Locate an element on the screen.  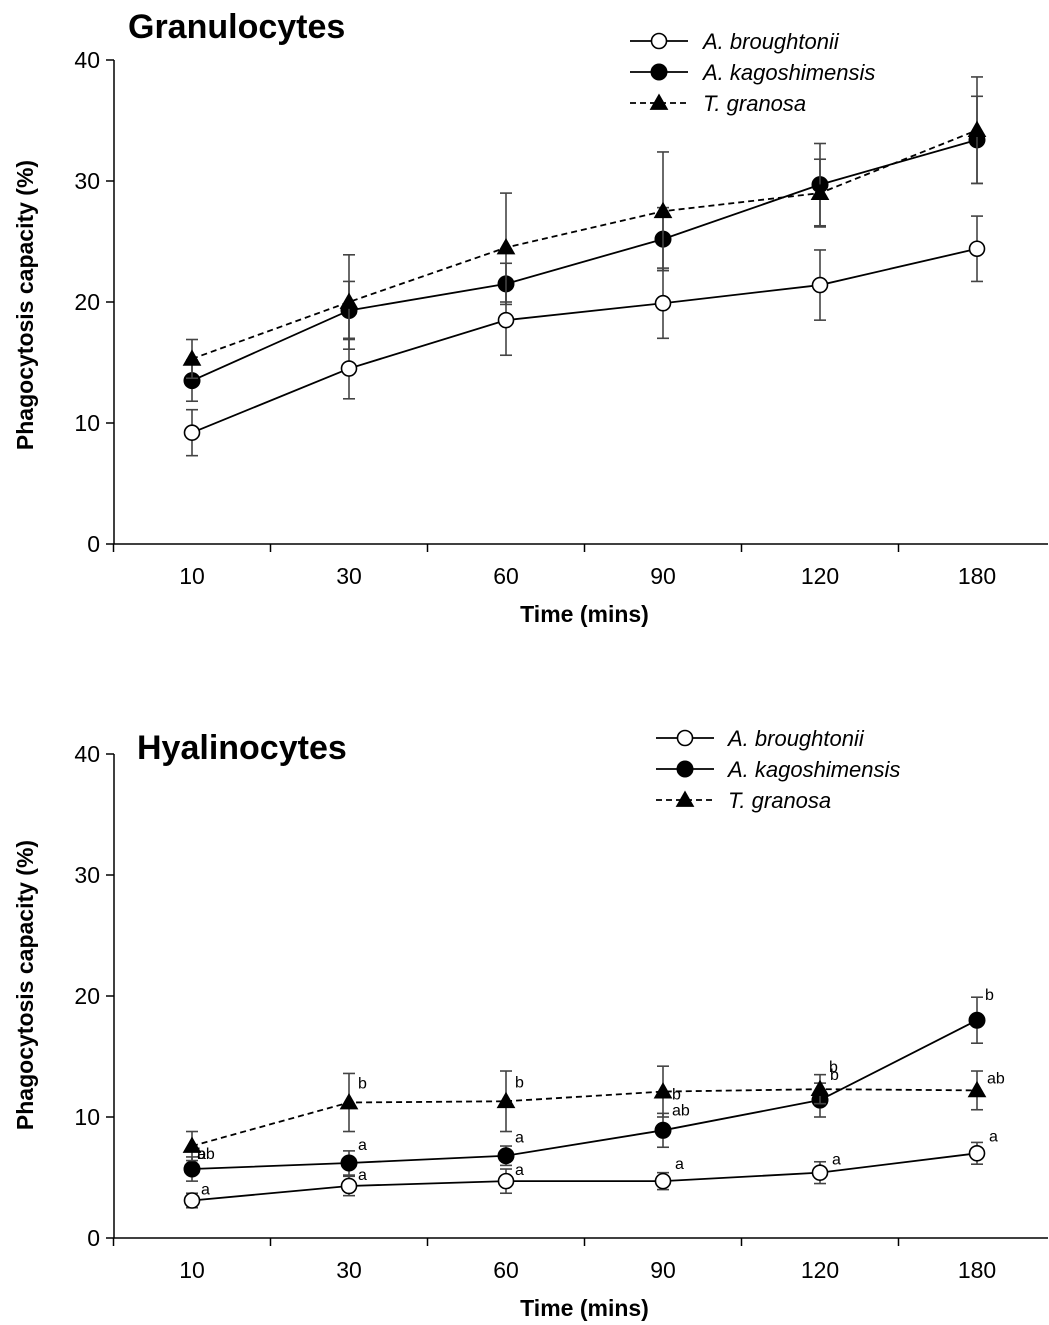
x-tick-label: 10 is located at coordinates (192, 576).